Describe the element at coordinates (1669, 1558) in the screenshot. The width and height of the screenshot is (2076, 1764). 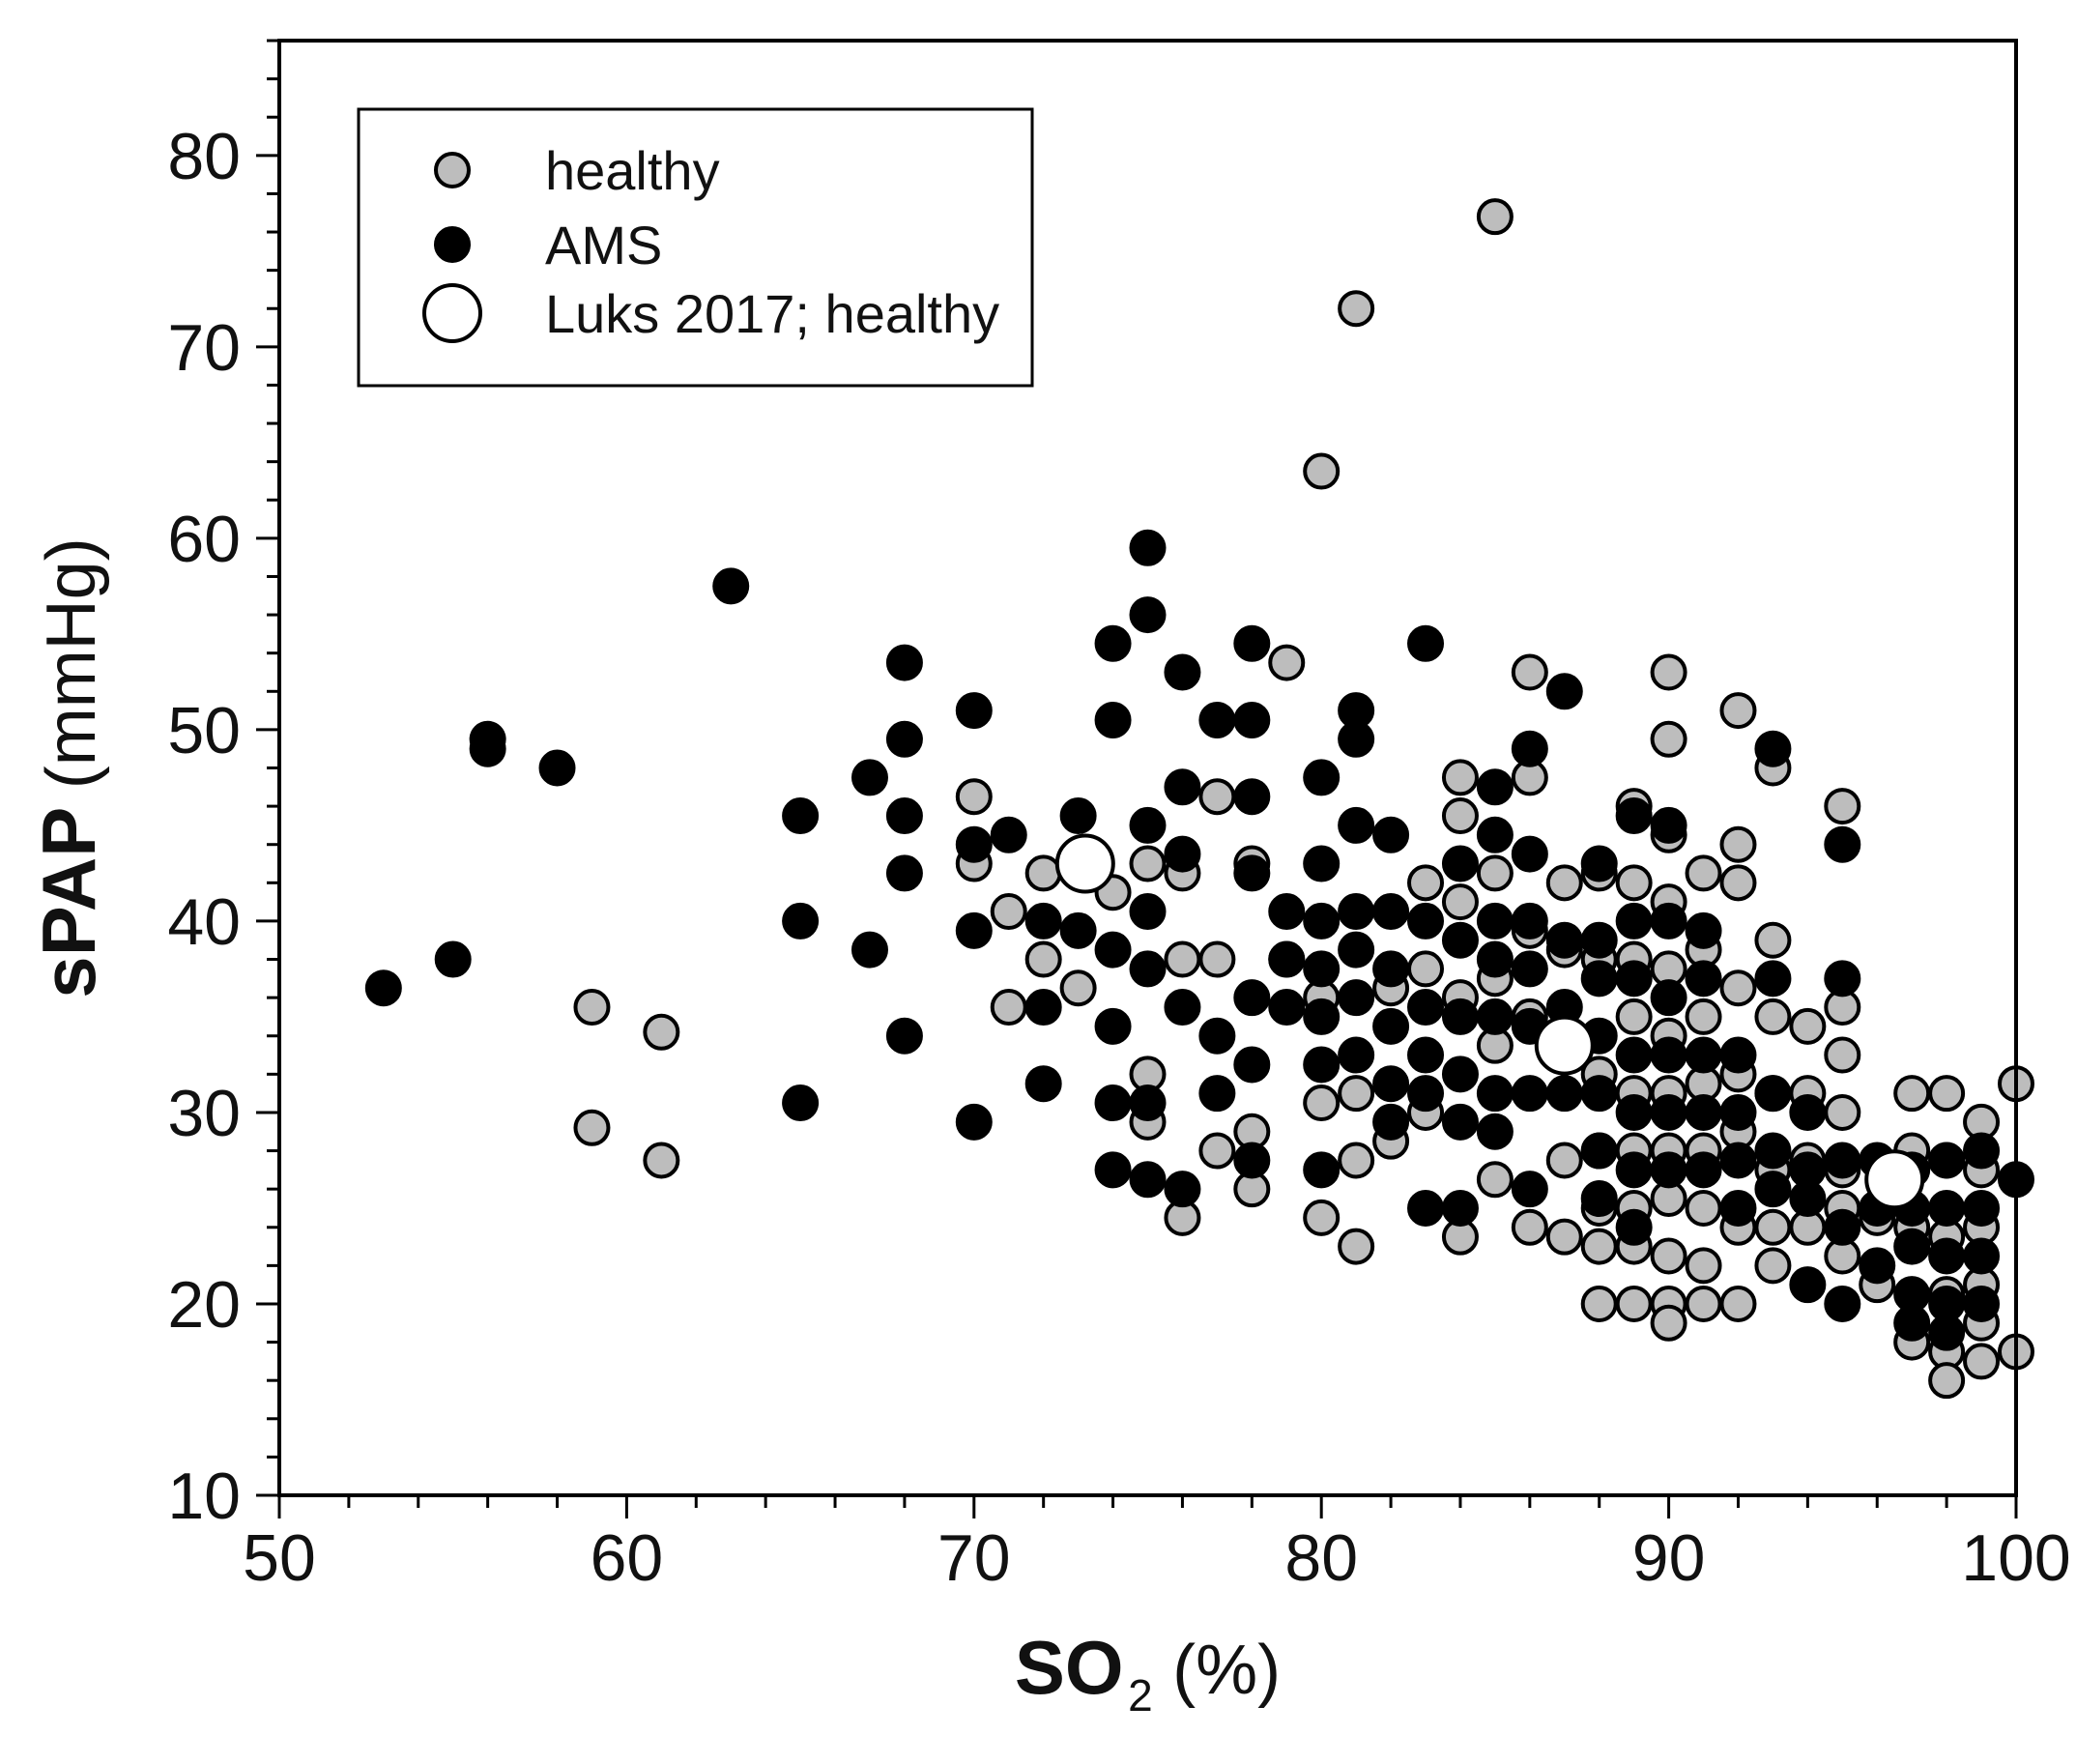
I see `x-tick-label: 90` at that location.